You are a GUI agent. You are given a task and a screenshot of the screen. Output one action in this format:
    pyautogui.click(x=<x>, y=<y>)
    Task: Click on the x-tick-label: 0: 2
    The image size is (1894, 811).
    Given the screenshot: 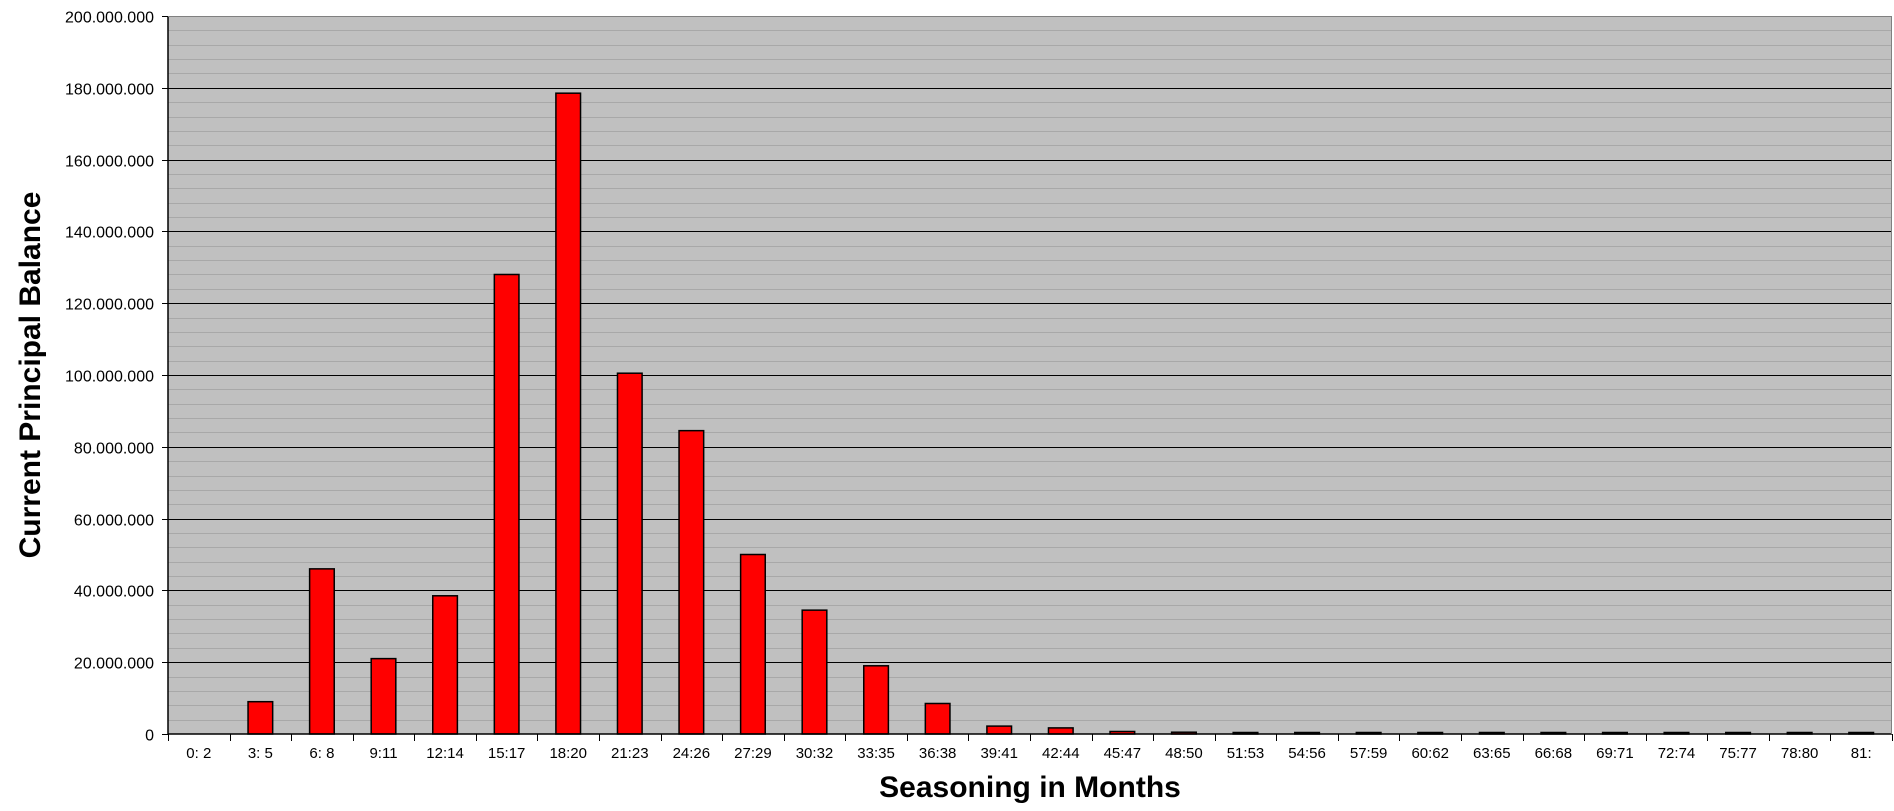 What is the action you would take?
    pyautogui.click(x=198, y=753)
    